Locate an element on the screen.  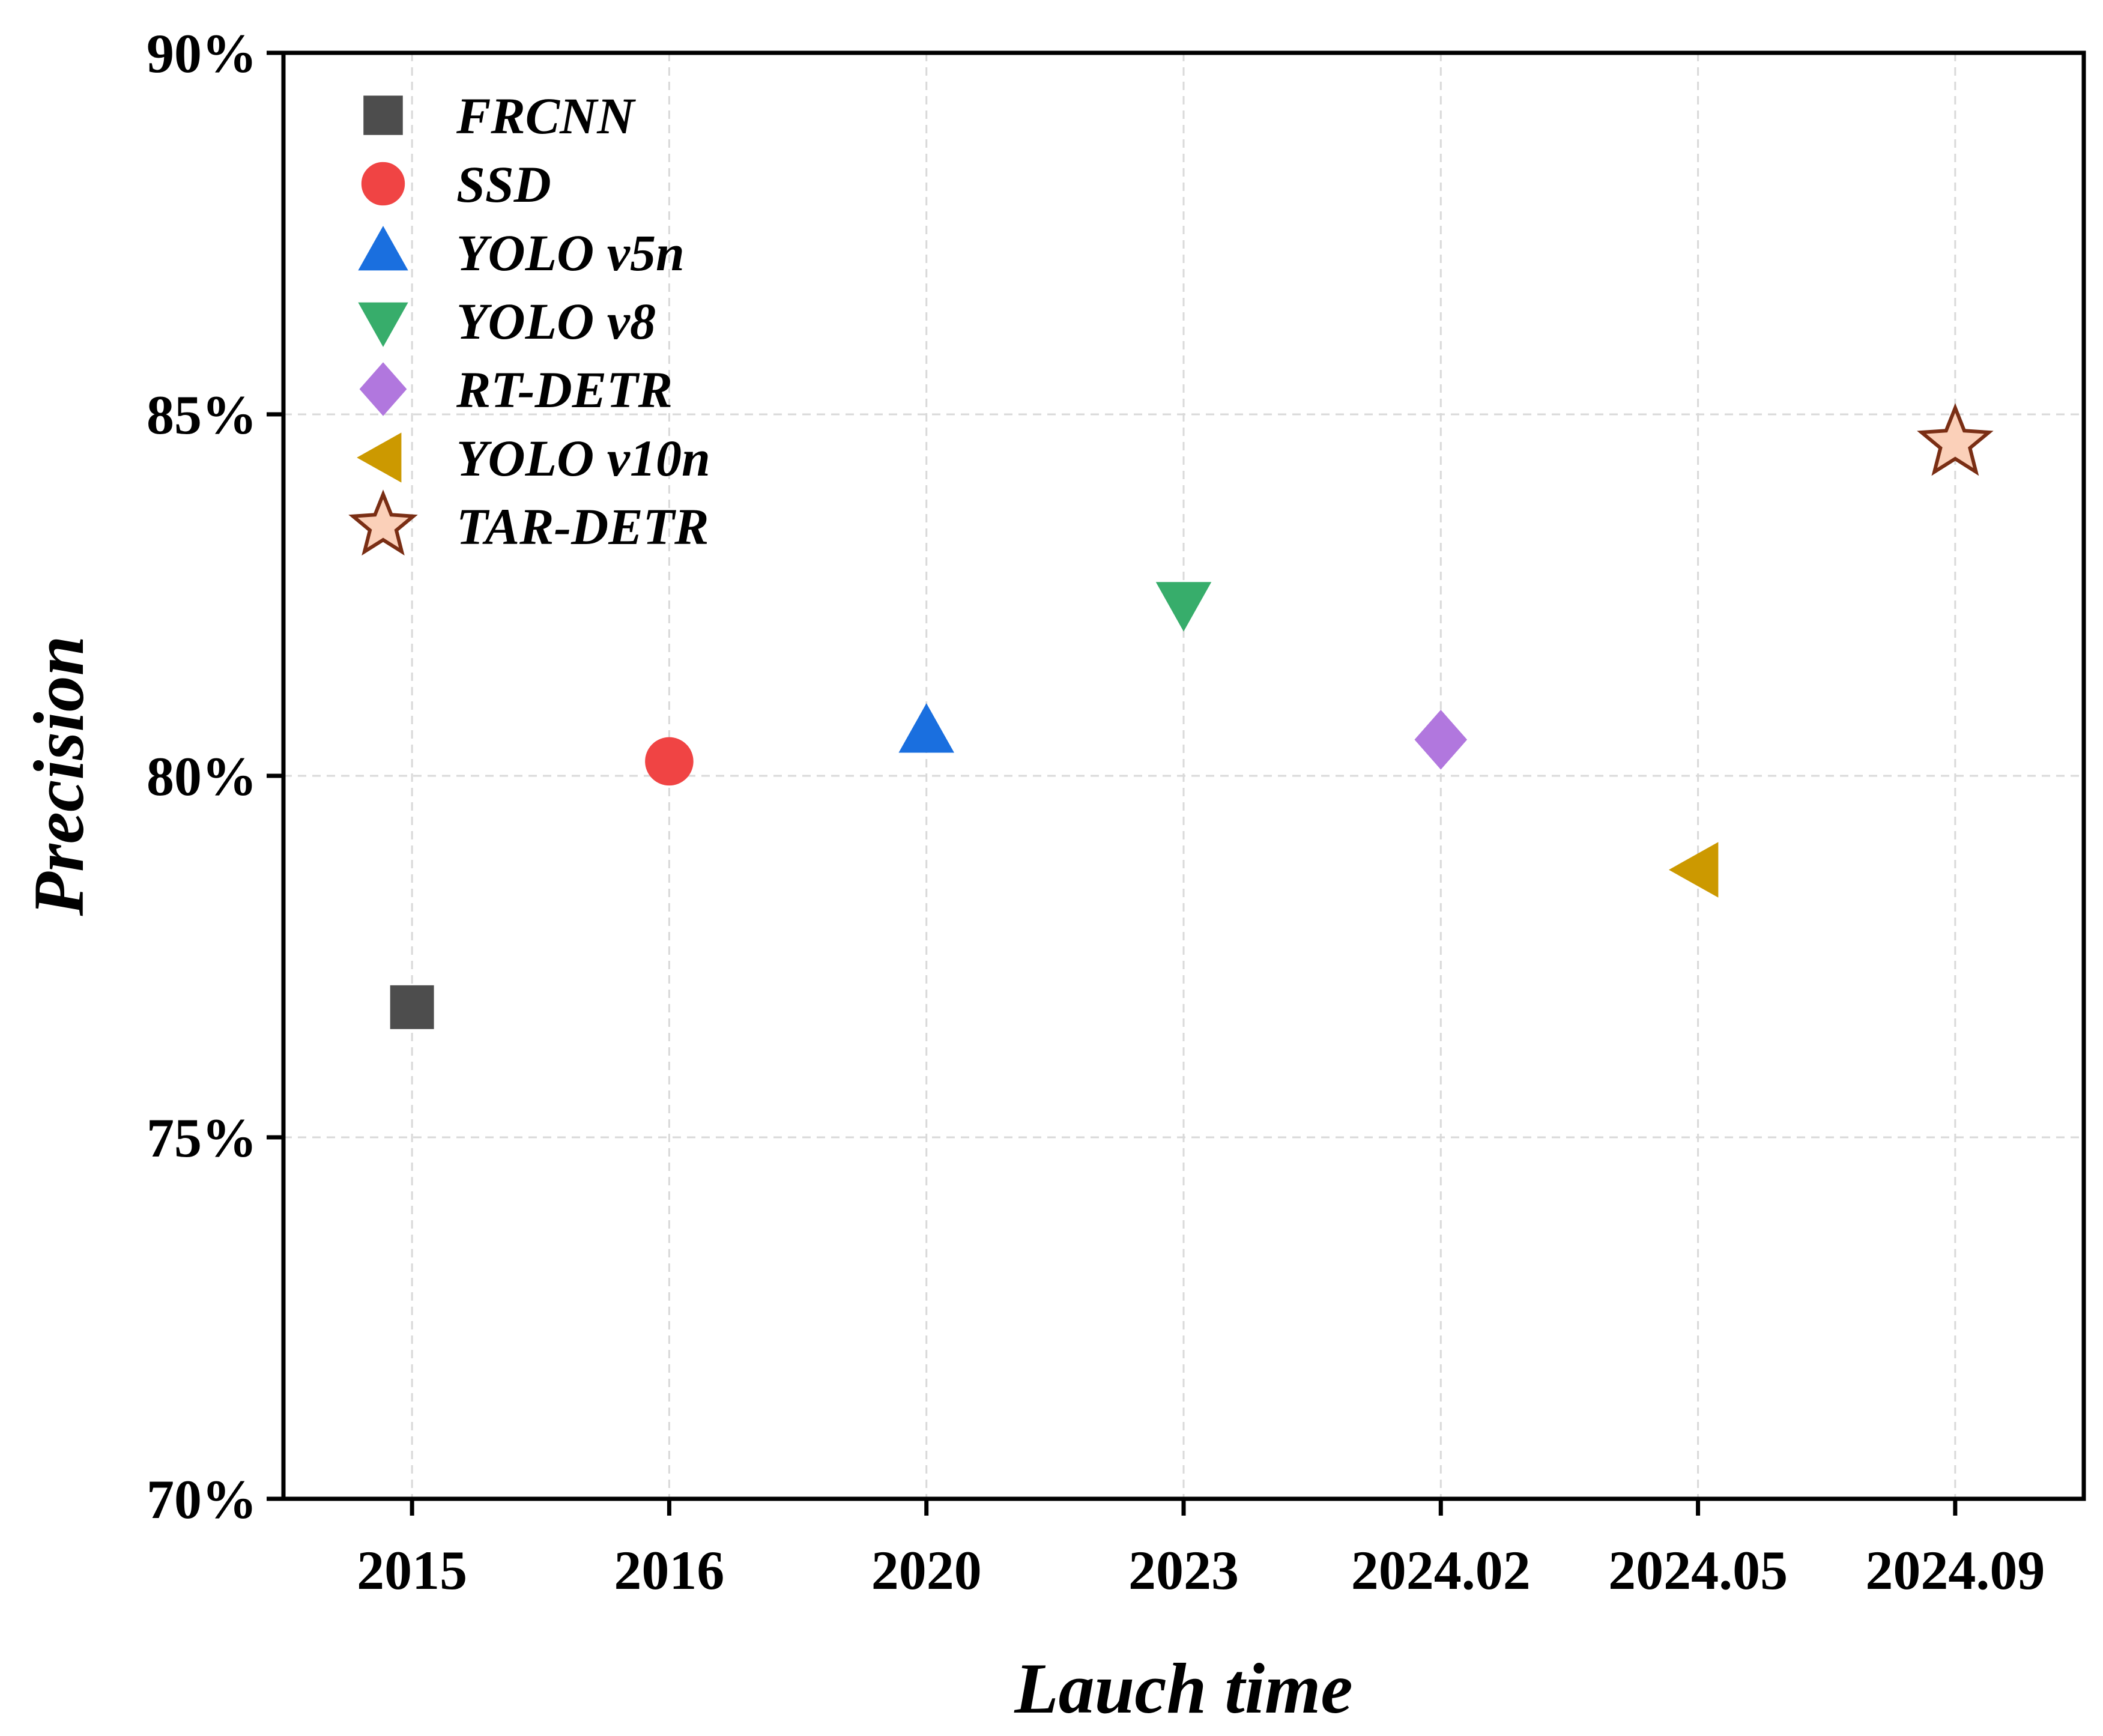
x-tick-label: 2024.05 is located at coordinates (1698, 1571).